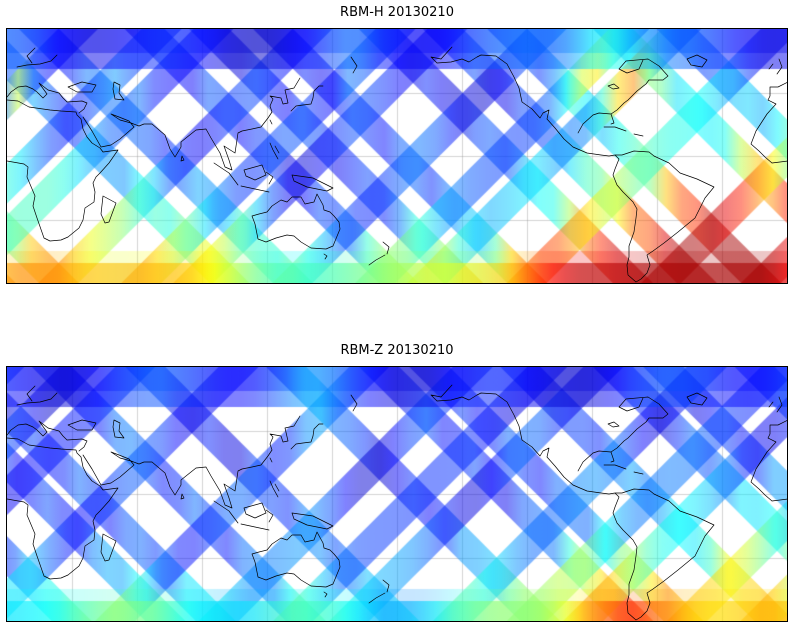  What do you see at coordinates (397, 350) in the screenshot?
I see `panel-title: RBM-Z 20130210` at bounding box center [397, 350].